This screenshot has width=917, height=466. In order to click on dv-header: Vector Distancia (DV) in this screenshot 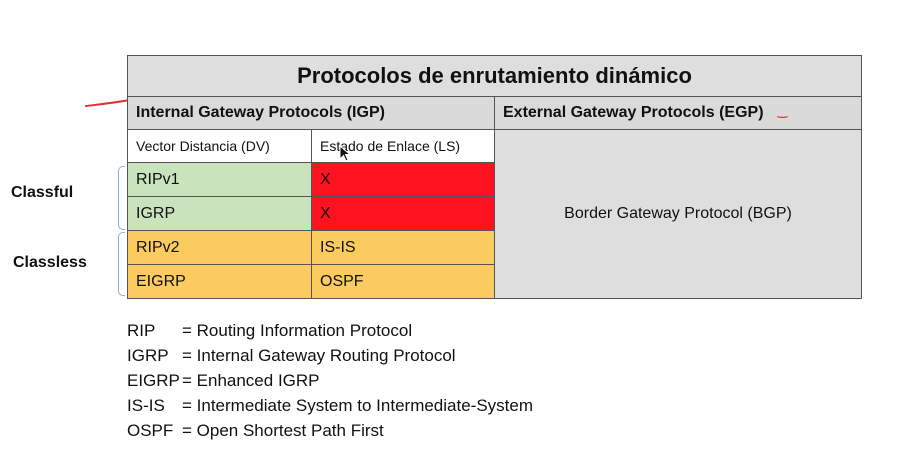, I will do `click(219, 146)`.